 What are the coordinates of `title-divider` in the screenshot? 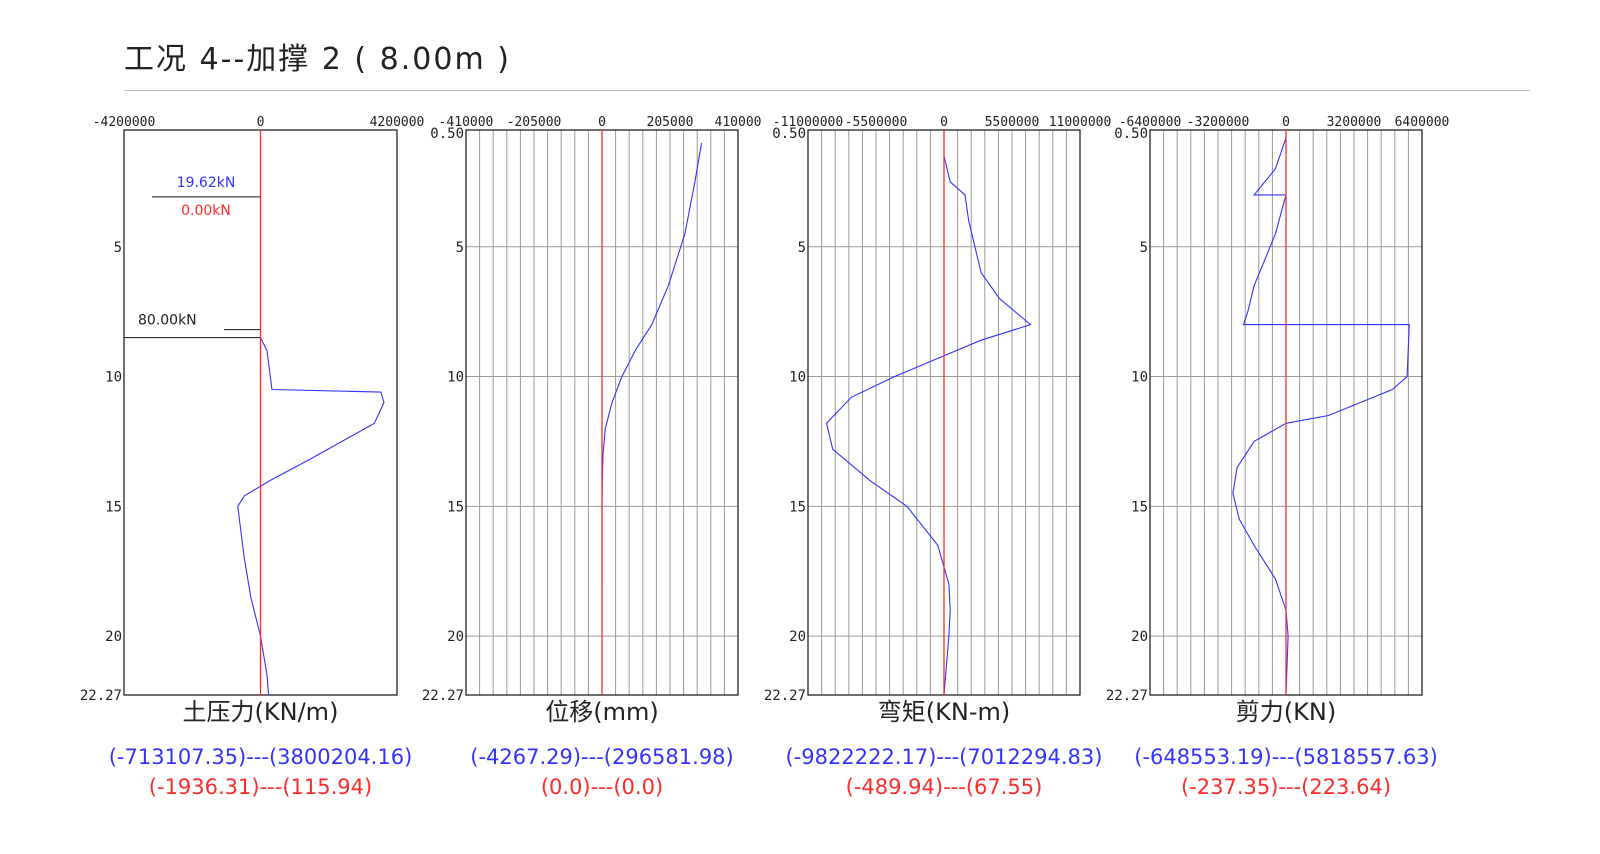 It's located at (827, 90).